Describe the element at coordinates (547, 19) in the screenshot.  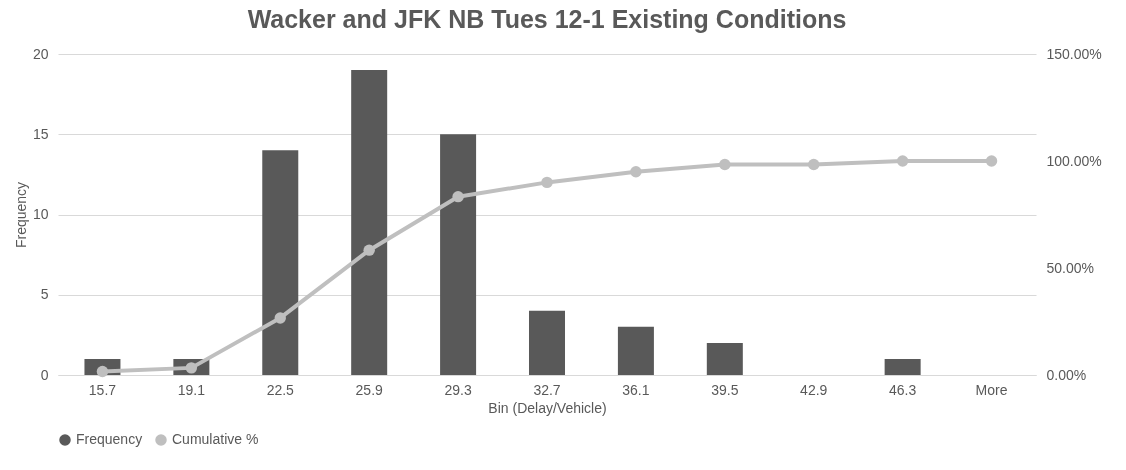
I see `chart-title: Wacker and JFK NB Tues 12-1 Existing Conditions` at that location.